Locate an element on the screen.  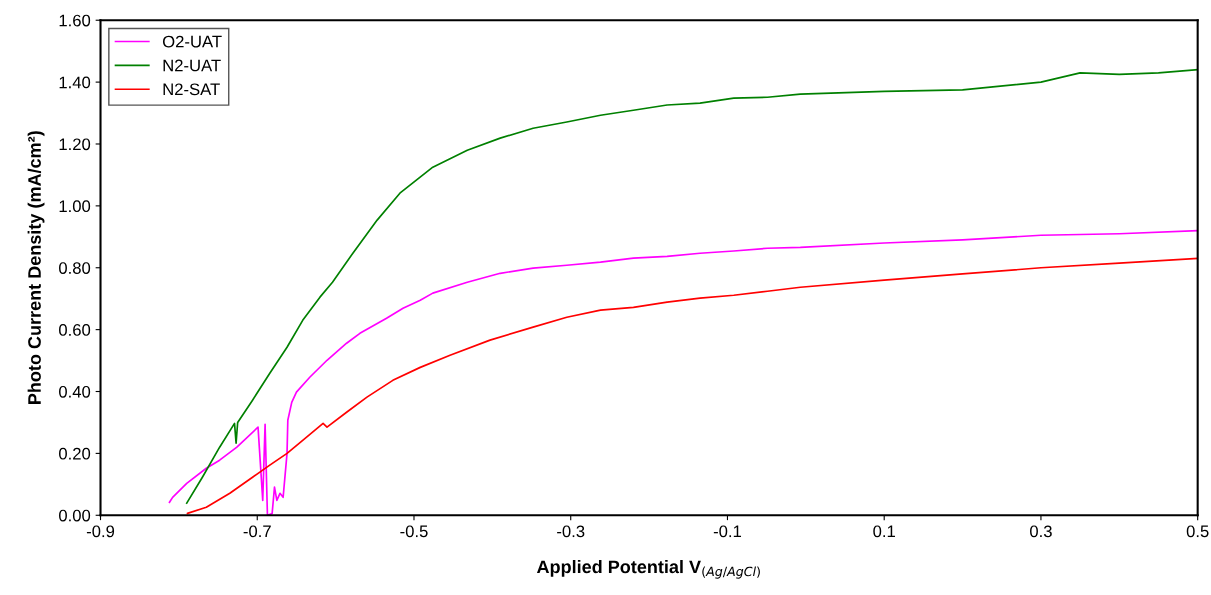
y-axis-title: Photo Current Density (mA/cm²) is located at coordinates (36, 267).